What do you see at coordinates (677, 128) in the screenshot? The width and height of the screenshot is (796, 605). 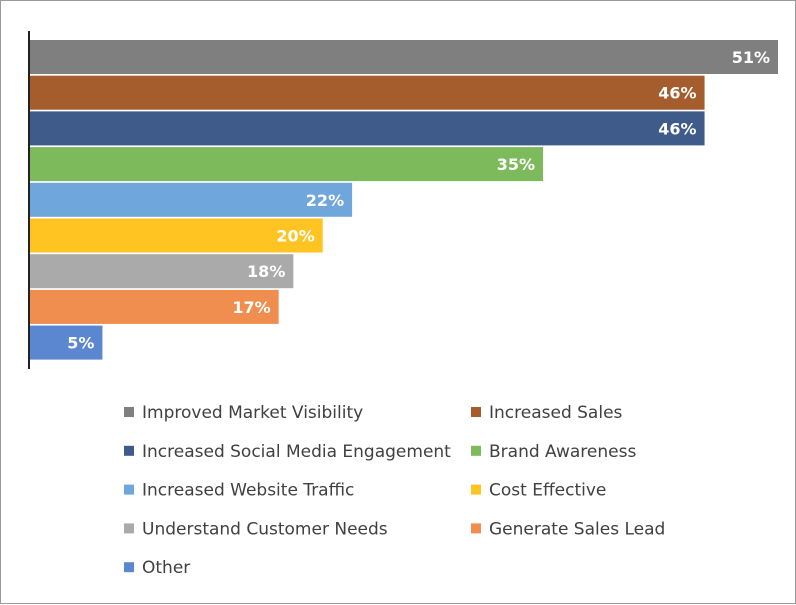 I see `bar-value-label-2: 46%` at bounding box center [677, 128].